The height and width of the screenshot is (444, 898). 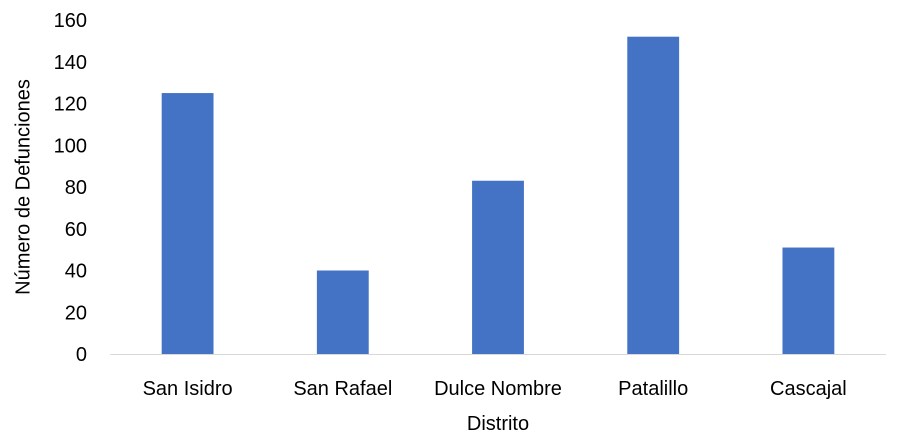 What do you see at coordinates (808, 389) in the screenshot?
I see `x-tick-label: Cascajal` at bounding box center [808, 389].